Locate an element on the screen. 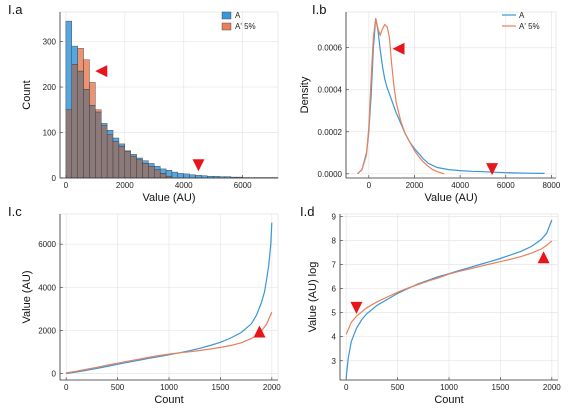 This screenshot has width=582, height=411. y-tick-label: 7 is located at coordinates (334, 265).